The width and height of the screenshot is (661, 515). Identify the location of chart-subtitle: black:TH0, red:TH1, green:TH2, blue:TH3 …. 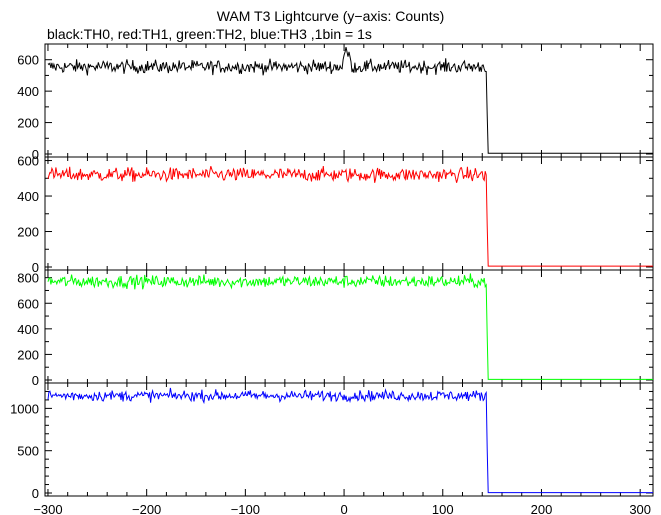
(209, 34).